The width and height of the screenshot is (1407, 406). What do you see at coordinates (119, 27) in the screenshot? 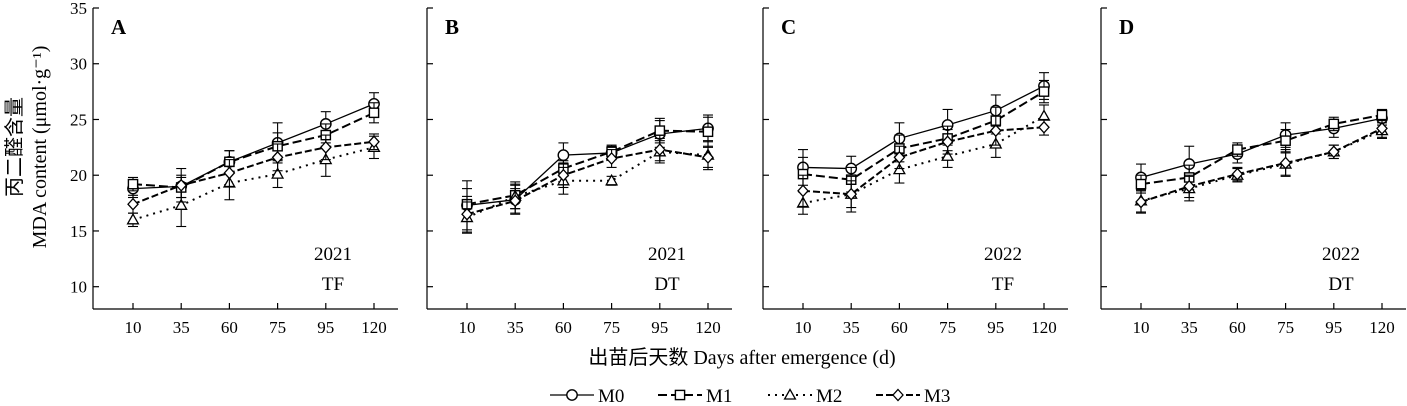
I see `panel-letter: A` at bounding box center [119, 27].